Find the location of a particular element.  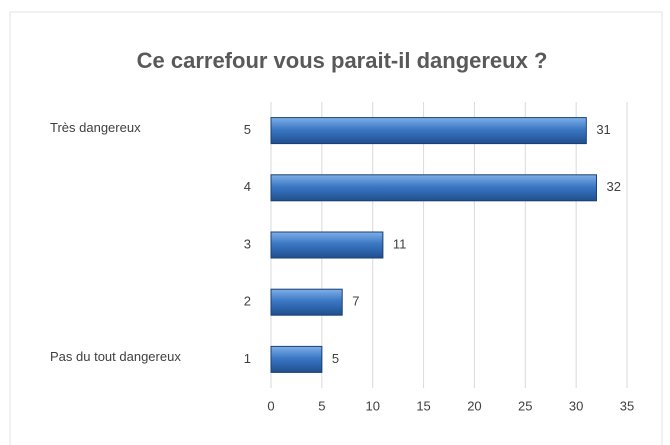

y-tick-label: 4 is located at coordinates (247, 186).